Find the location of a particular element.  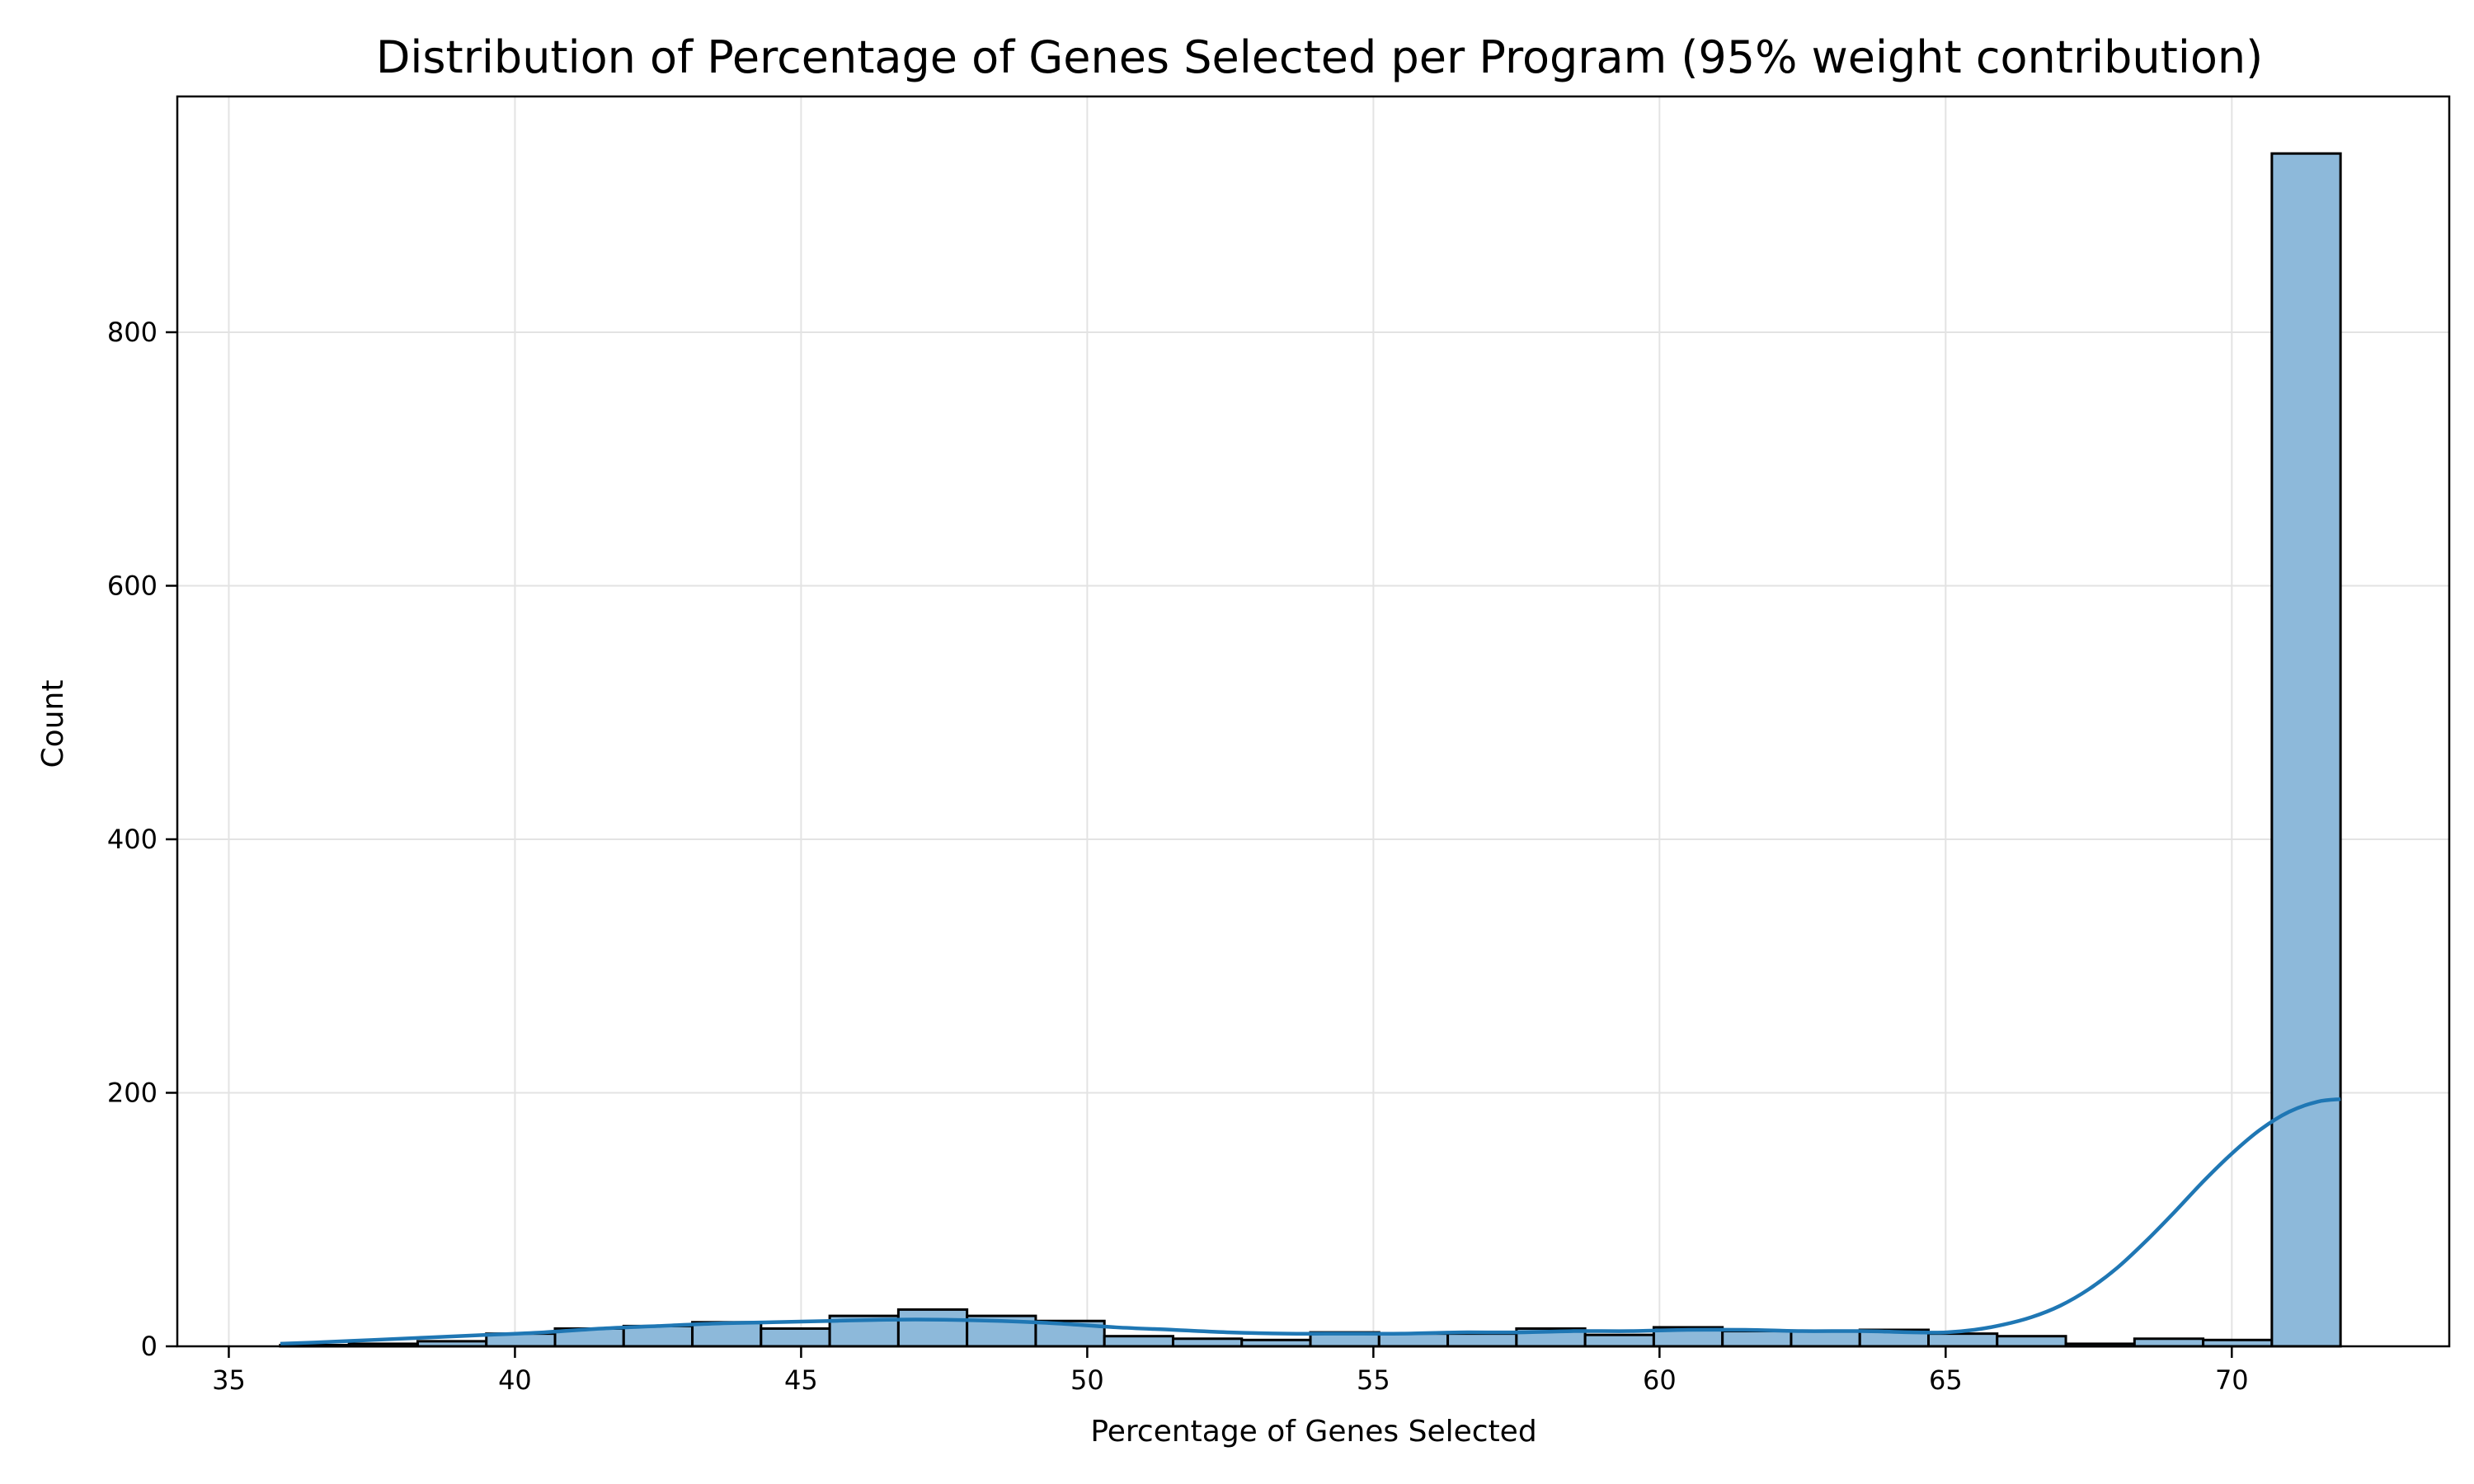

y-axis-ticks: 0 200 400 600 800 is located at coordinates (142, 839).